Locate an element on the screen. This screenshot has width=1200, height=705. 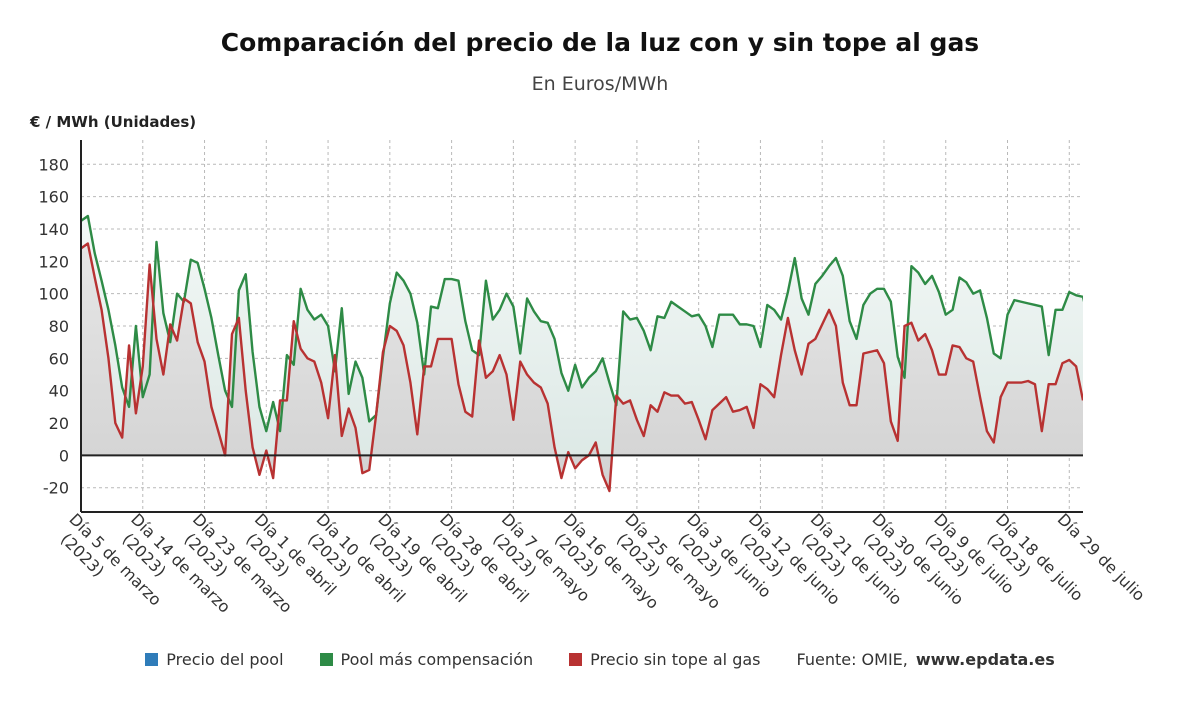
legend-item-pool: Precio del pool is located at coordinates (214, 659).